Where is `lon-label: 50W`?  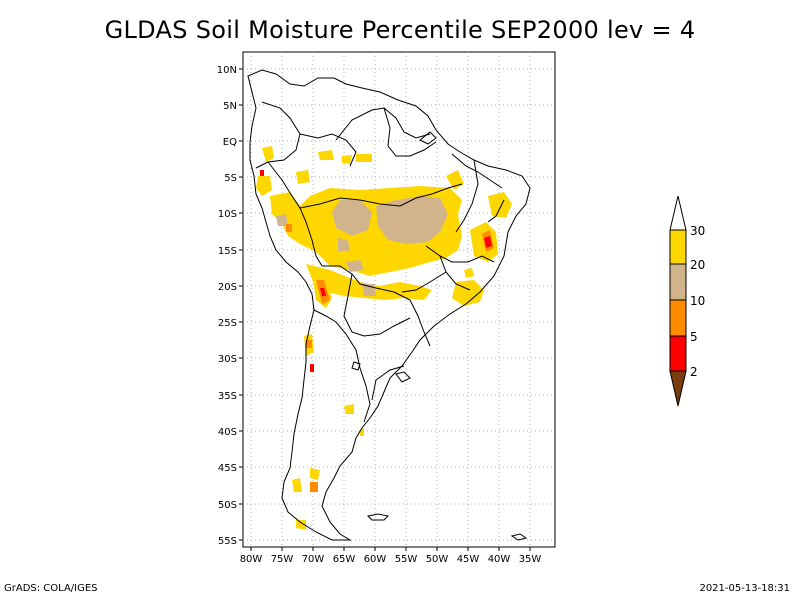
lon-label: 50W is located at coordinates (437, 559).